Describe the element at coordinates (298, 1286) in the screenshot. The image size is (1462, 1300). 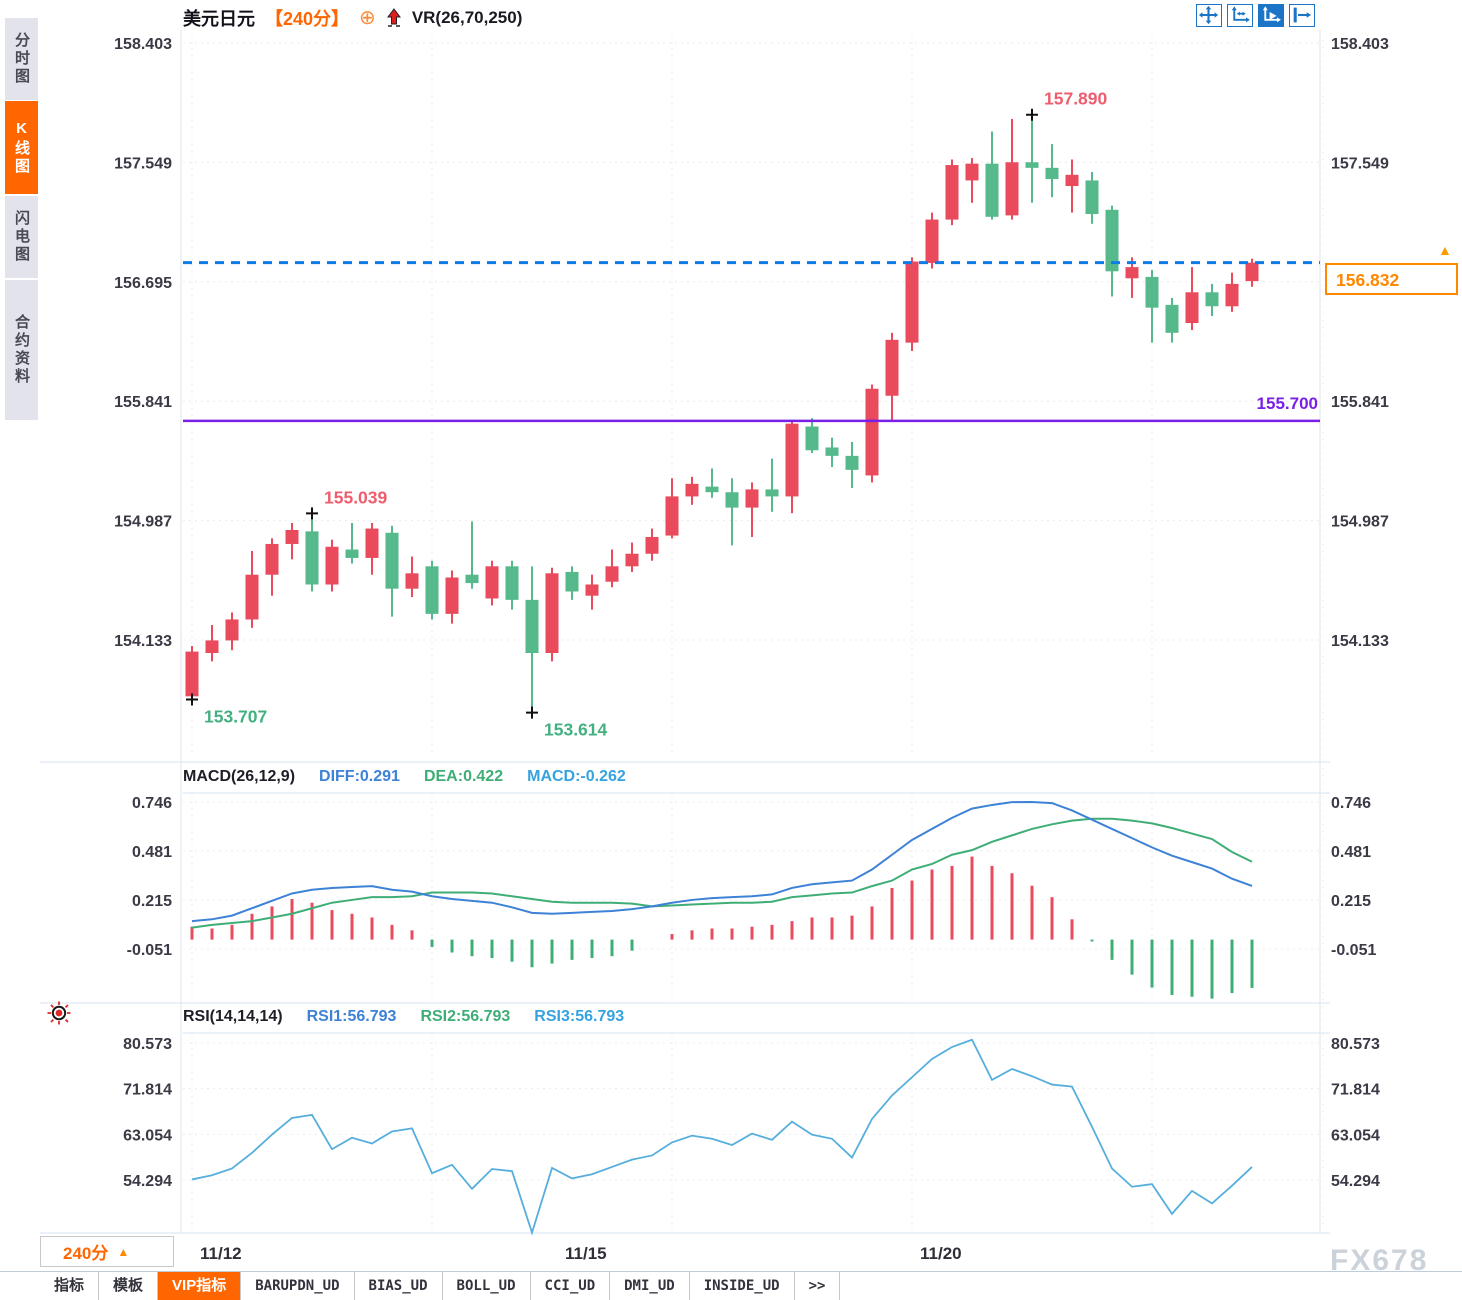
I see `bottom-tab-BARUPDN_UD: BARUPDN_UD` at that location.